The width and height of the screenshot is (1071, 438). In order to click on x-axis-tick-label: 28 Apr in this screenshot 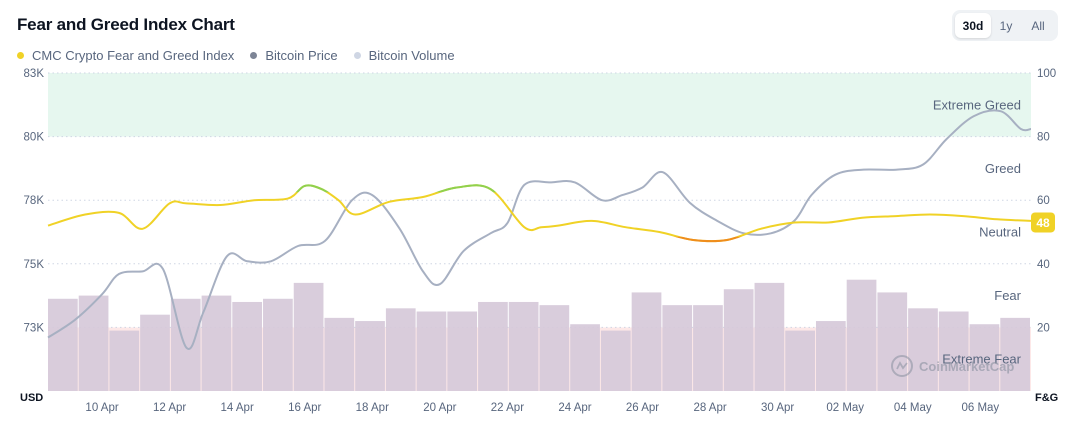, I will do `click(709, 408)`.